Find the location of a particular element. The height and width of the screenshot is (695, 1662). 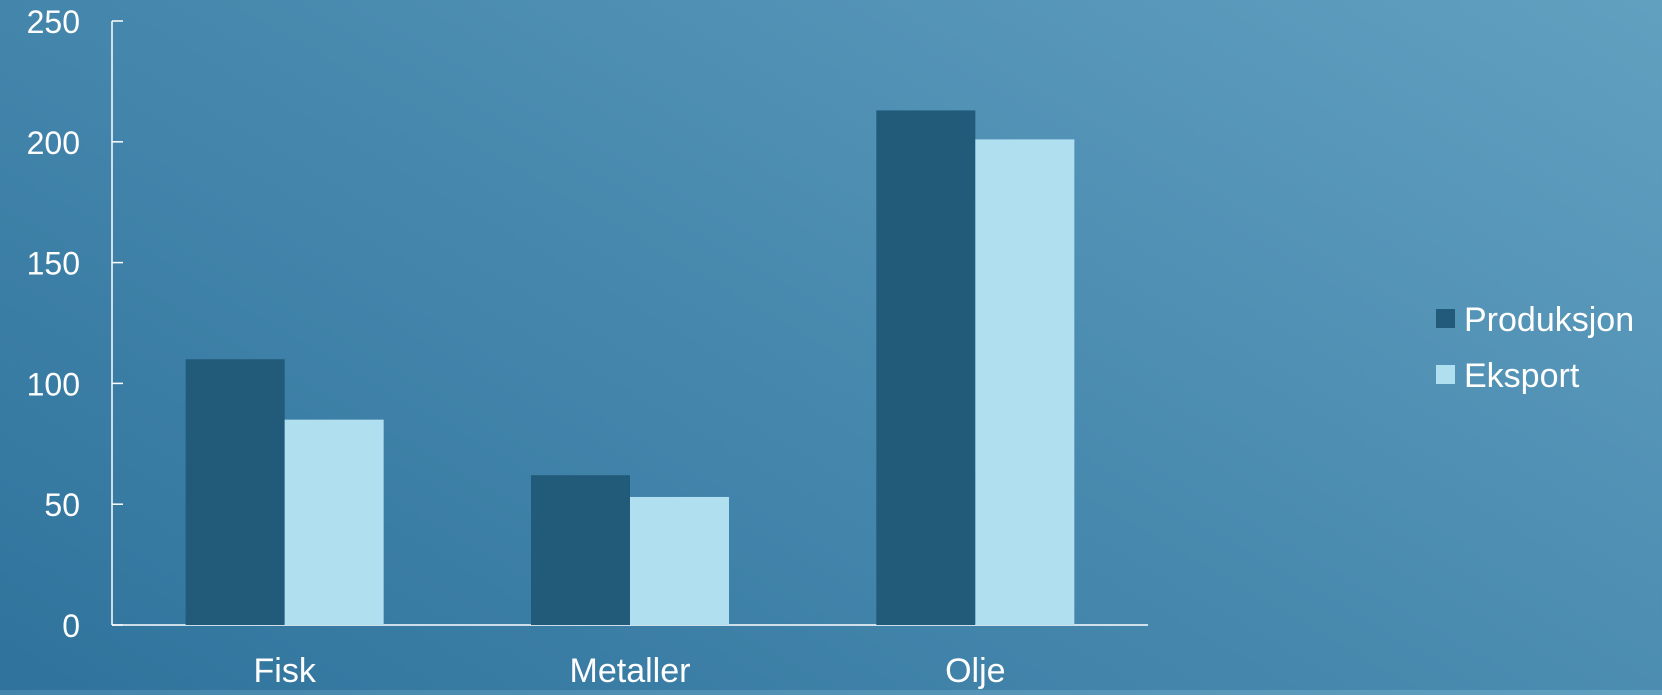

bar-eksport-metaller is located at coordinates (679, 560).